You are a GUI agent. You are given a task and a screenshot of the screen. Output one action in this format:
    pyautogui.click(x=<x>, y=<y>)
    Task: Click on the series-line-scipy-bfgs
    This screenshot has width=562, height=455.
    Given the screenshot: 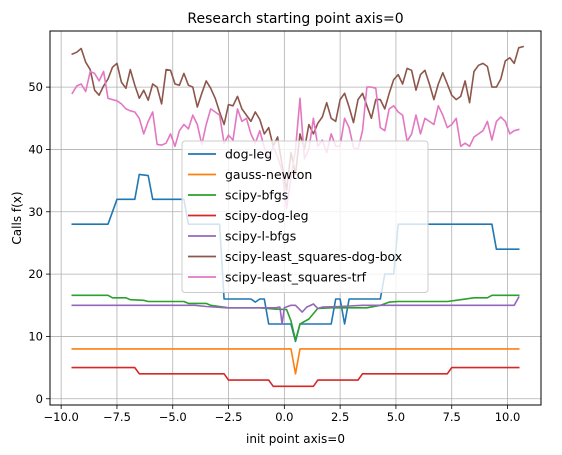 What is the action you would take?
    pyautogui.click(x=295, y=318)
    